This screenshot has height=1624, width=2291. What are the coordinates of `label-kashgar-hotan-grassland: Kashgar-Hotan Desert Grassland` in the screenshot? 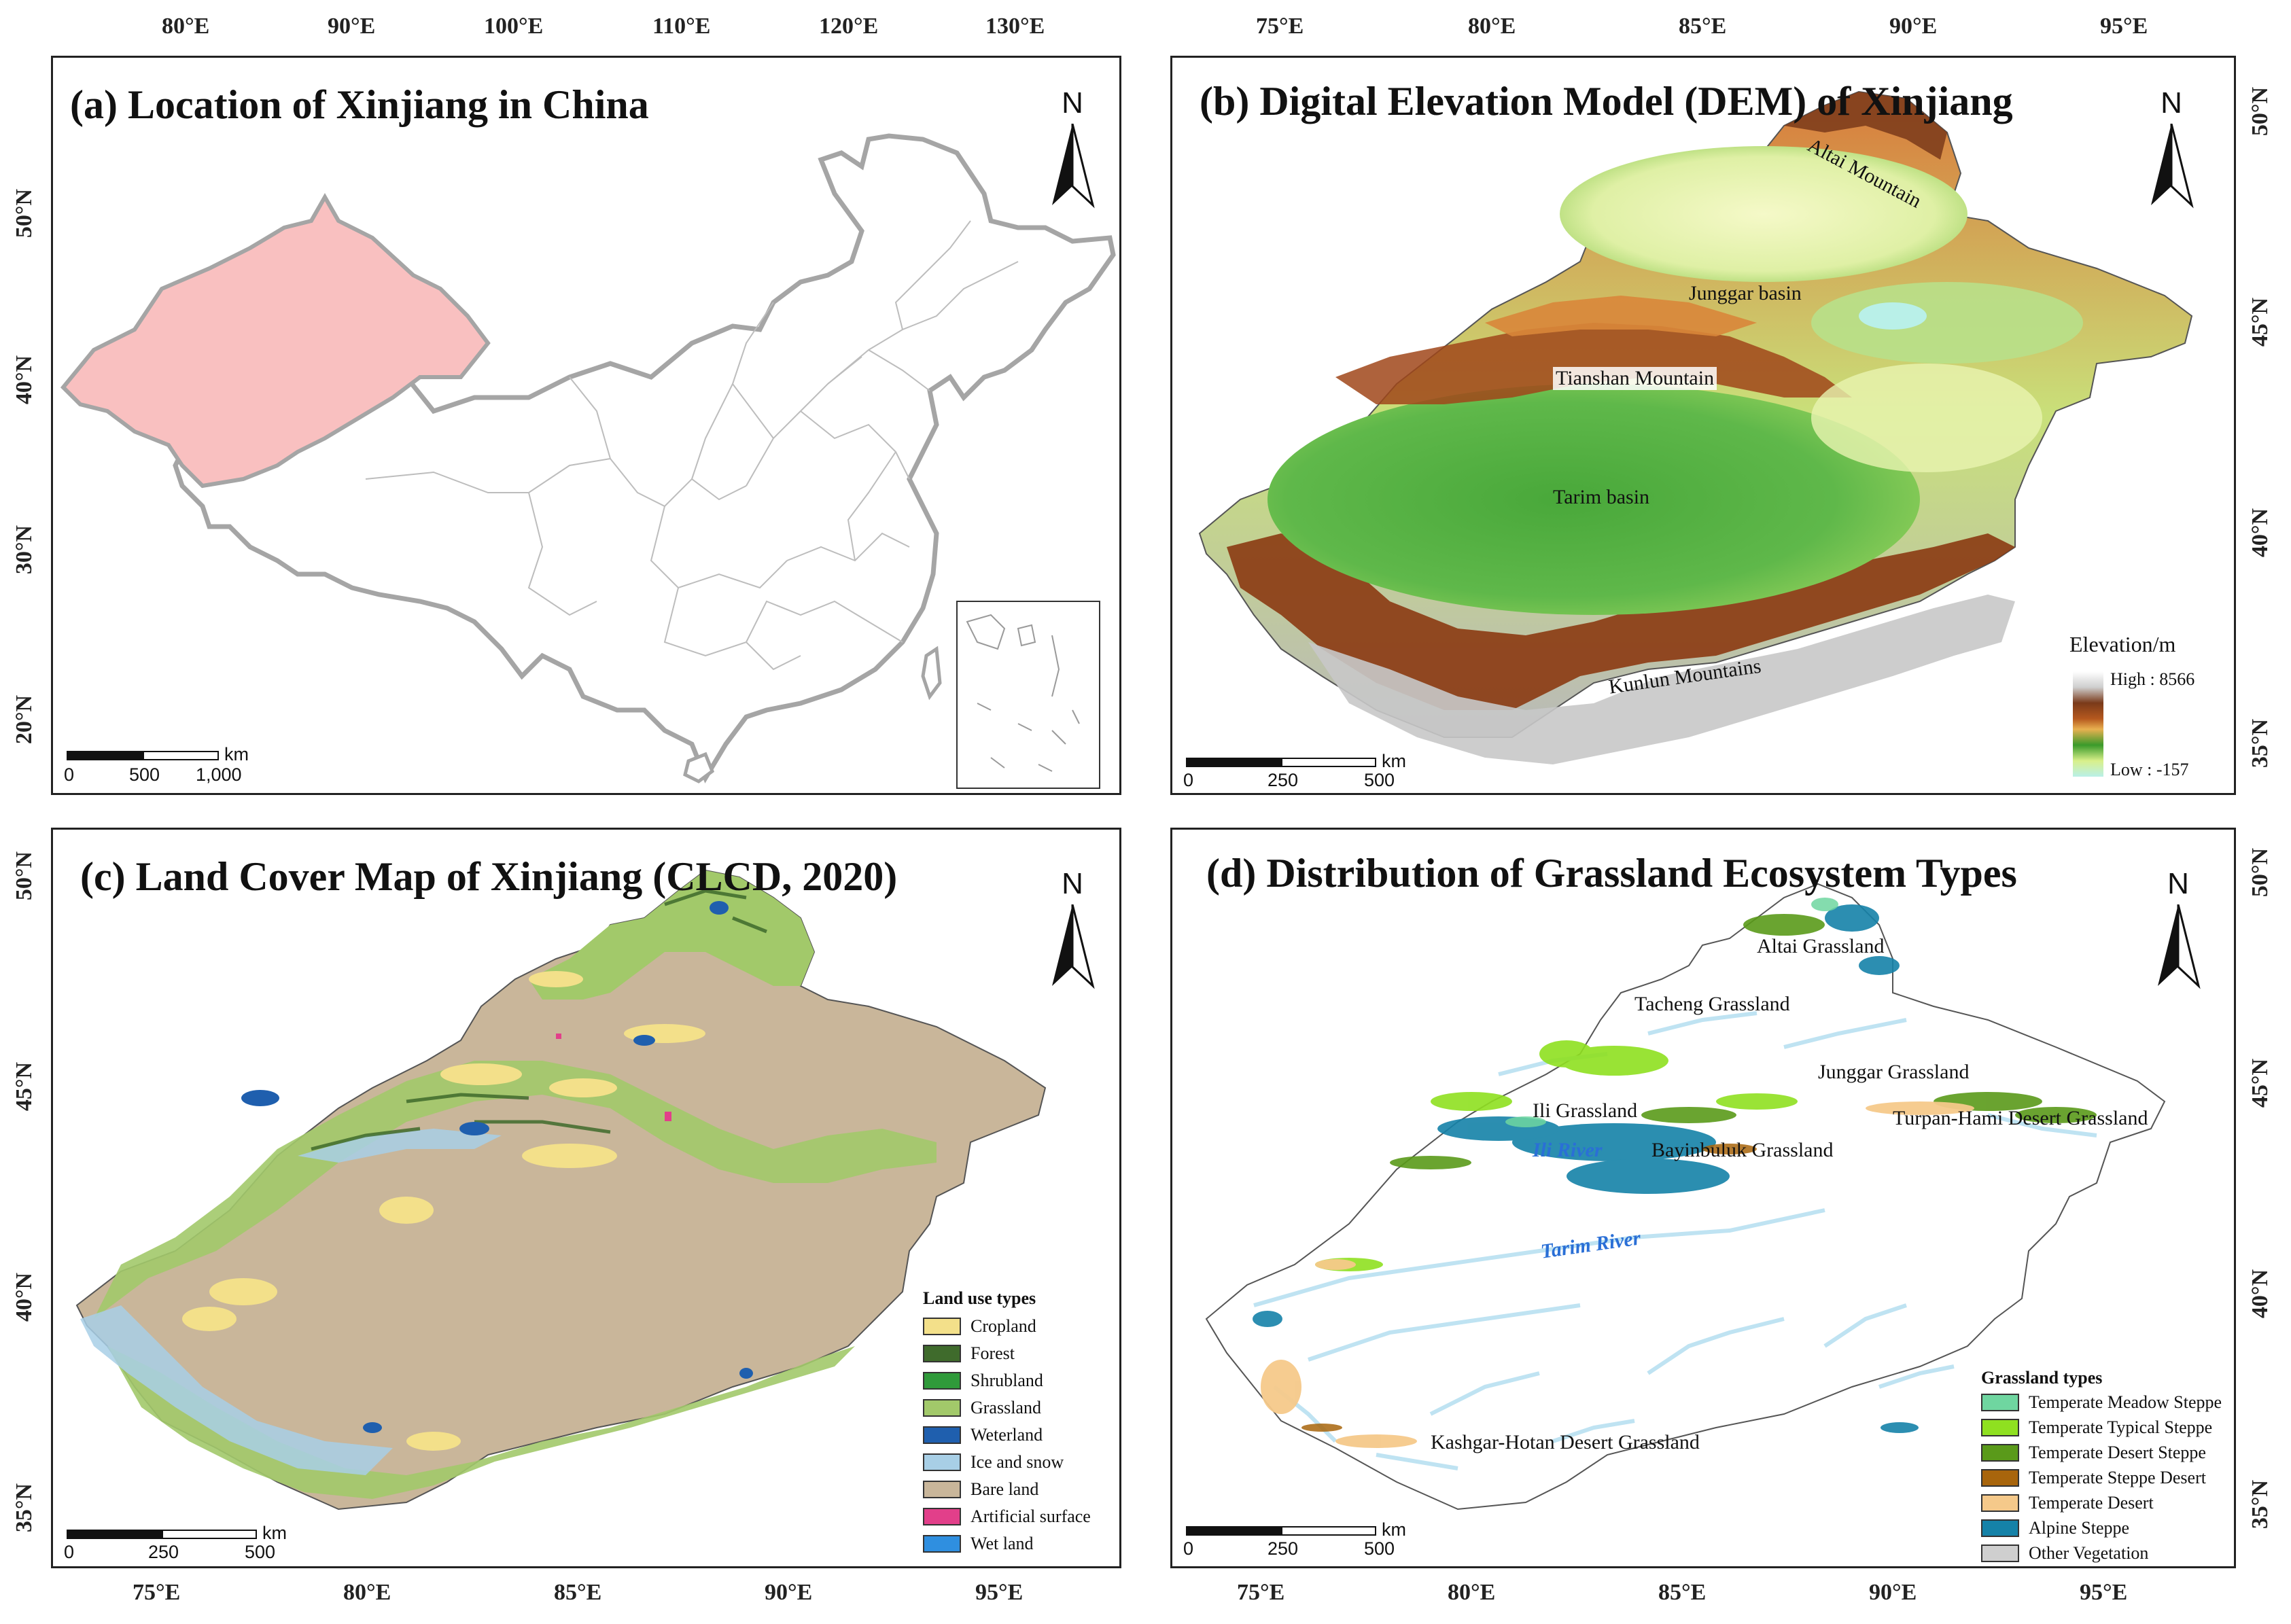 It's located at (1565, 1442).